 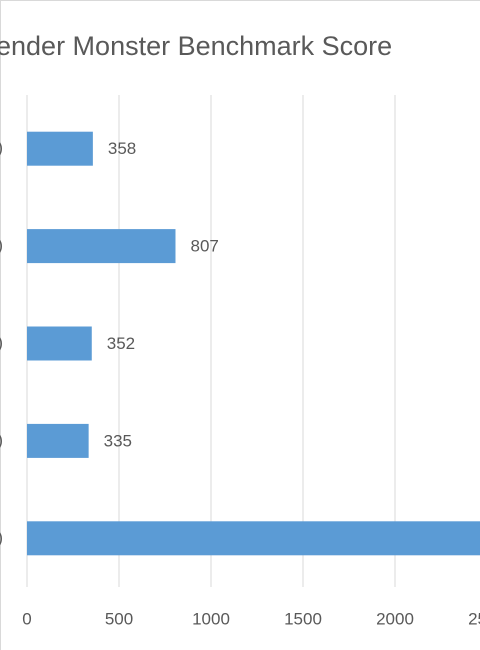 I want to click on data-label: 335, so click(x=118, y=440).